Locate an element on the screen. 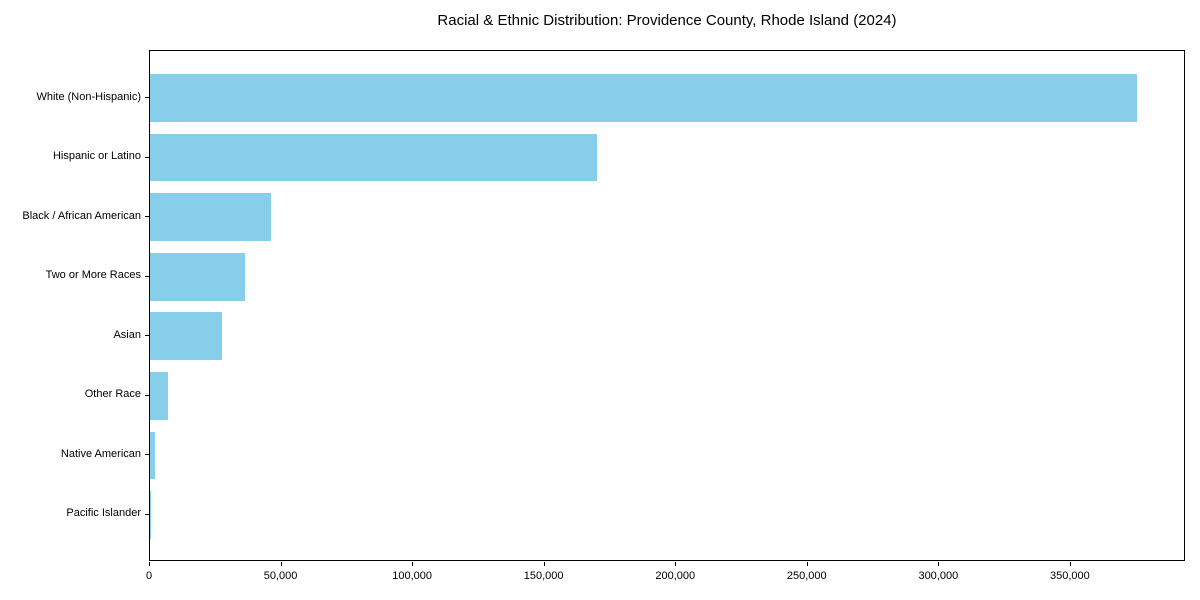 The image size is (1200, 600). x-tick-label: 50,000 is located at coordinates (280, 576).